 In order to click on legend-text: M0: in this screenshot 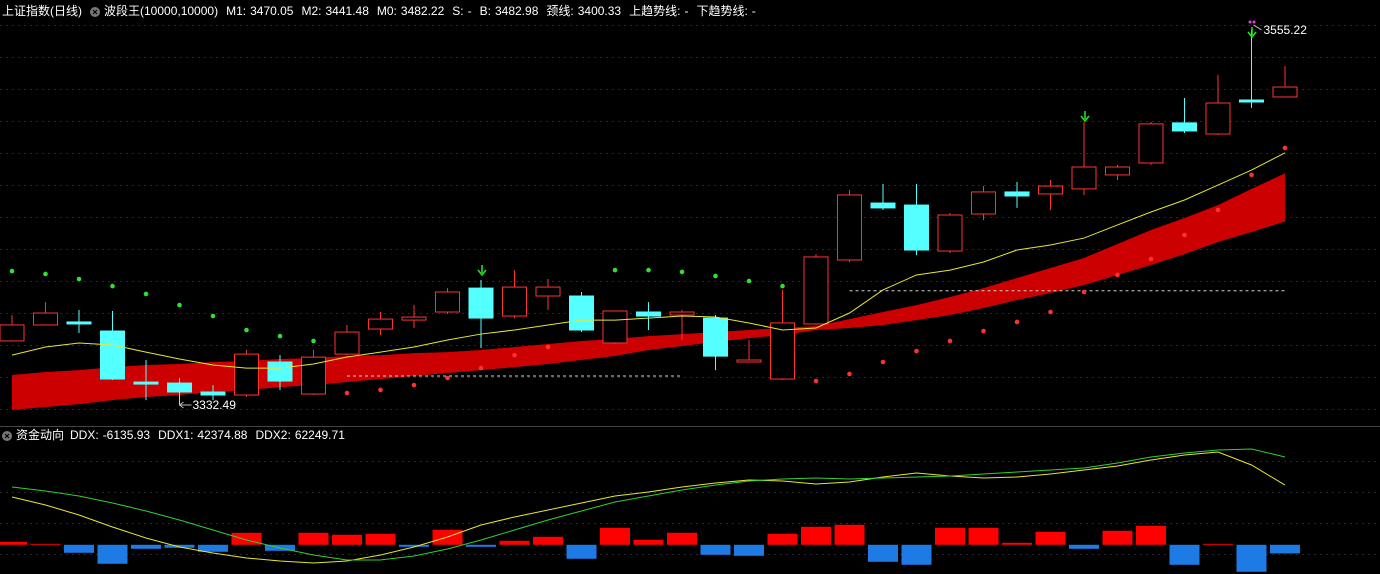, I will do `click(387, 11)`.